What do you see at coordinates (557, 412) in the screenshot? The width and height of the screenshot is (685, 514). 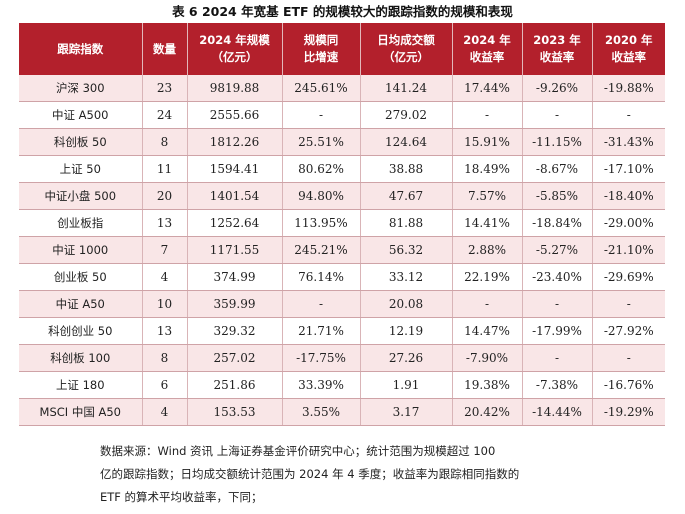 I see `table-cell-return-2023: -14.44%` at bounding box center [557, 412].